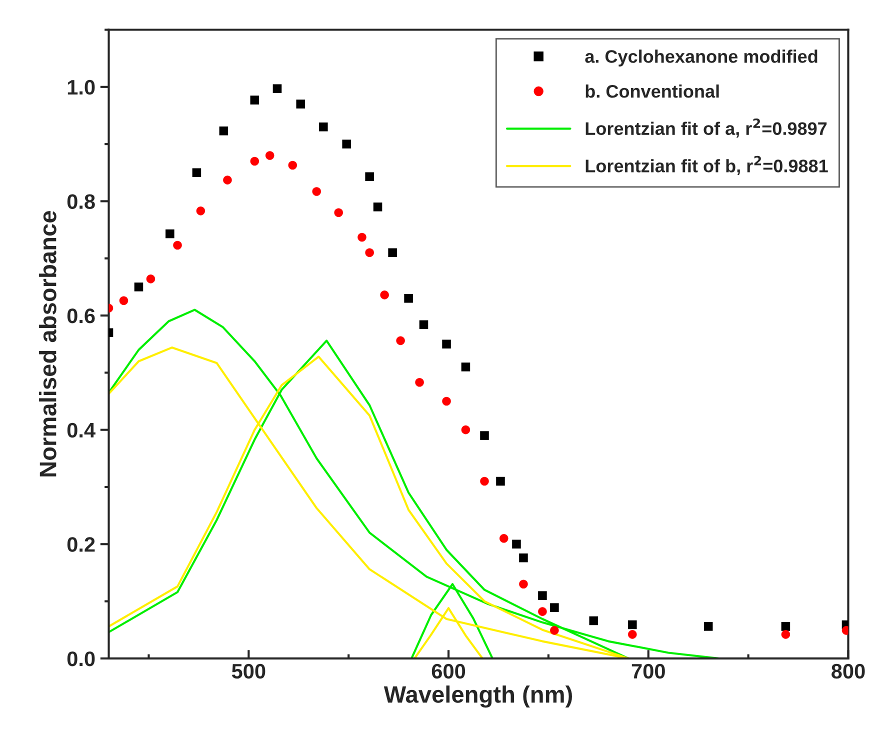 The image size is (870, 744). What do you see at coordinates (47, 343) in the screenshot?
I see `y-axis-title: Normalised absorbance` at bounding box center [47, 343].